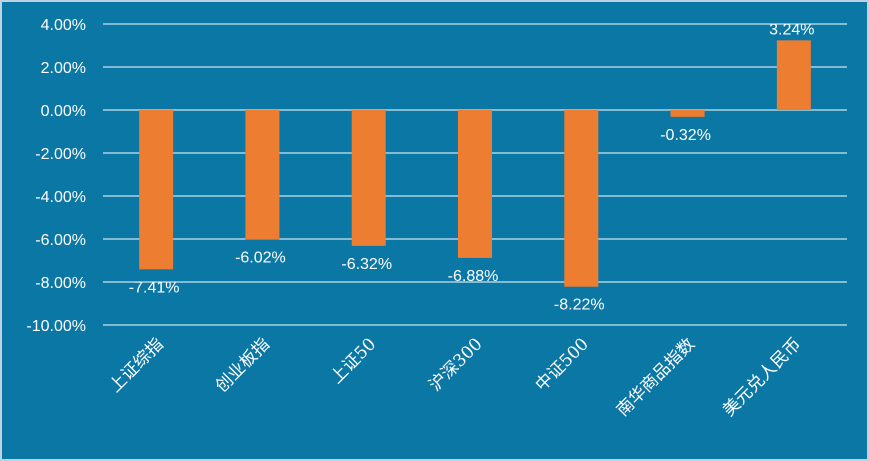 This screenshot has height=461, width=869. Describe the element at coordinates (656, 377) in the screenshot. I see `x-category-label: 南华商品指数` at that location.